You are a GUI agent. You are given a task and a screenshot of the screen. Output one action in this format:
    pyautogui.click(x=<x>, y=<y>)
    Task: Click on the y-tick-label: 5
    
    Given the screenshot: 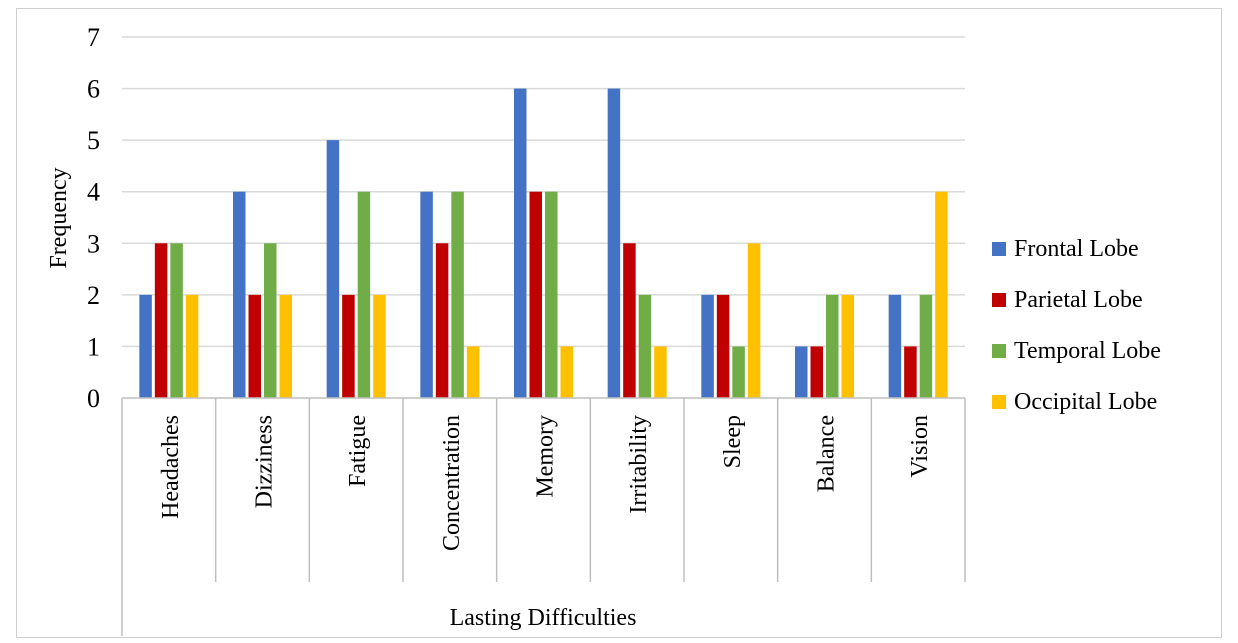 What is the action you would take?
    pyautogui.click(x=93, y=140)
    